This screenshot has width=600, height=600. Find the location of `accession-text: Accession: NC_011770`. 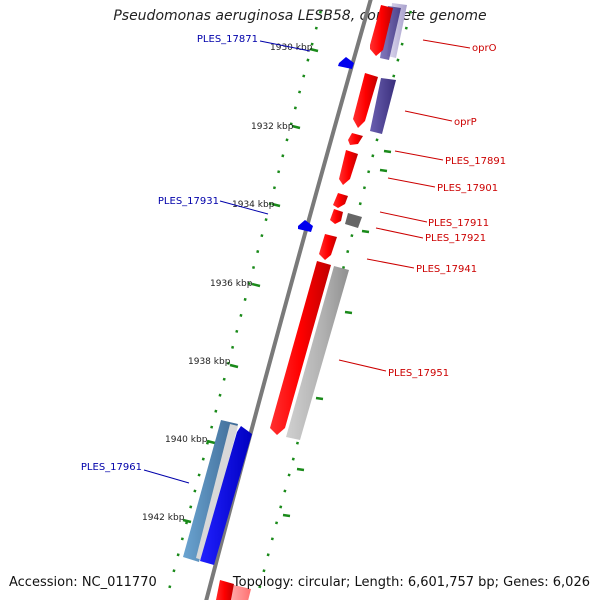

accession-text: Accession: NC_011770 is located at coordinates (83, 582).